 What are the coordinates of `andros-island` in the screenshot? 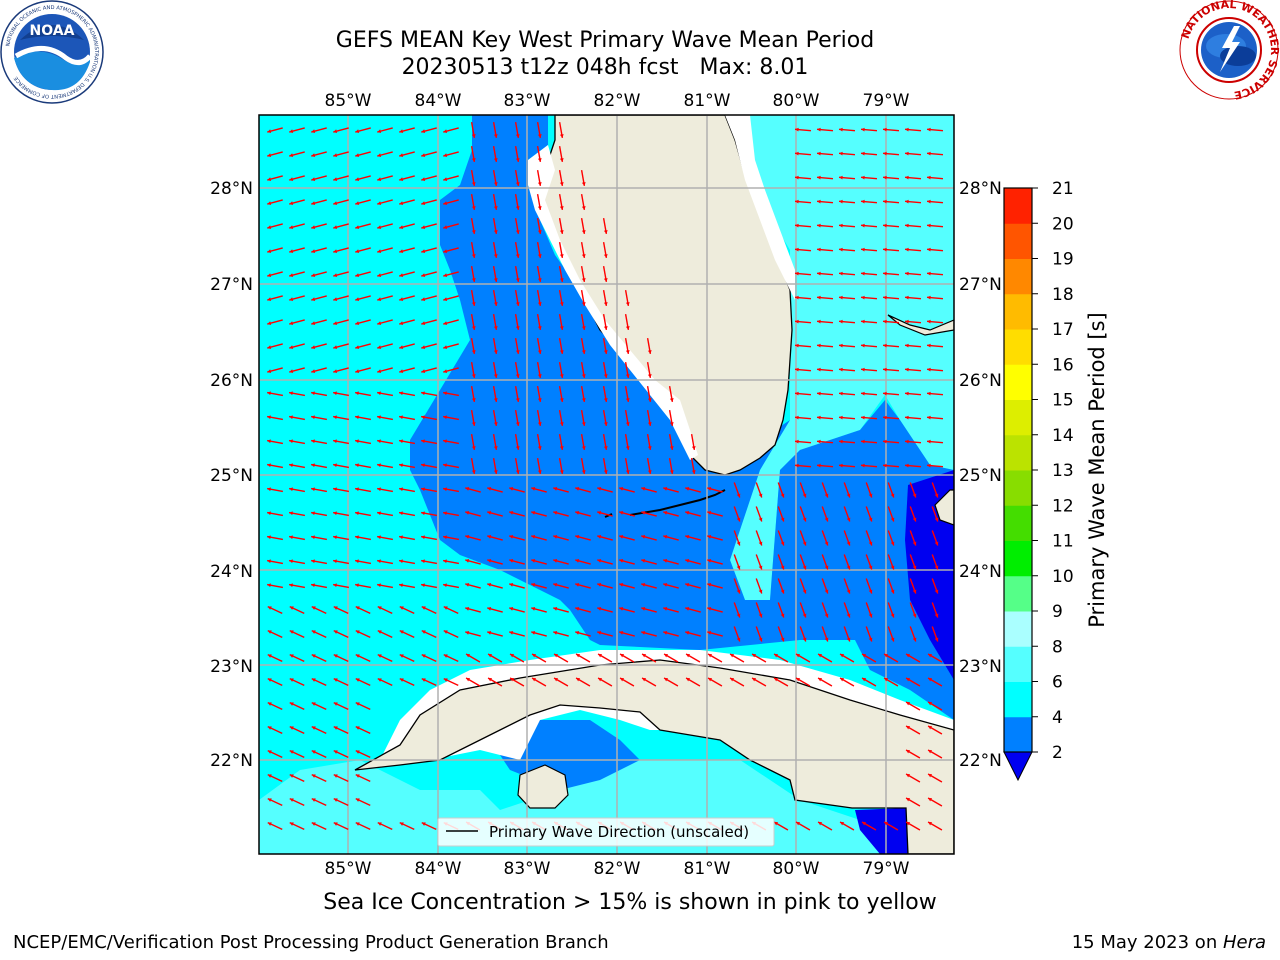 It's located at (944, 507).